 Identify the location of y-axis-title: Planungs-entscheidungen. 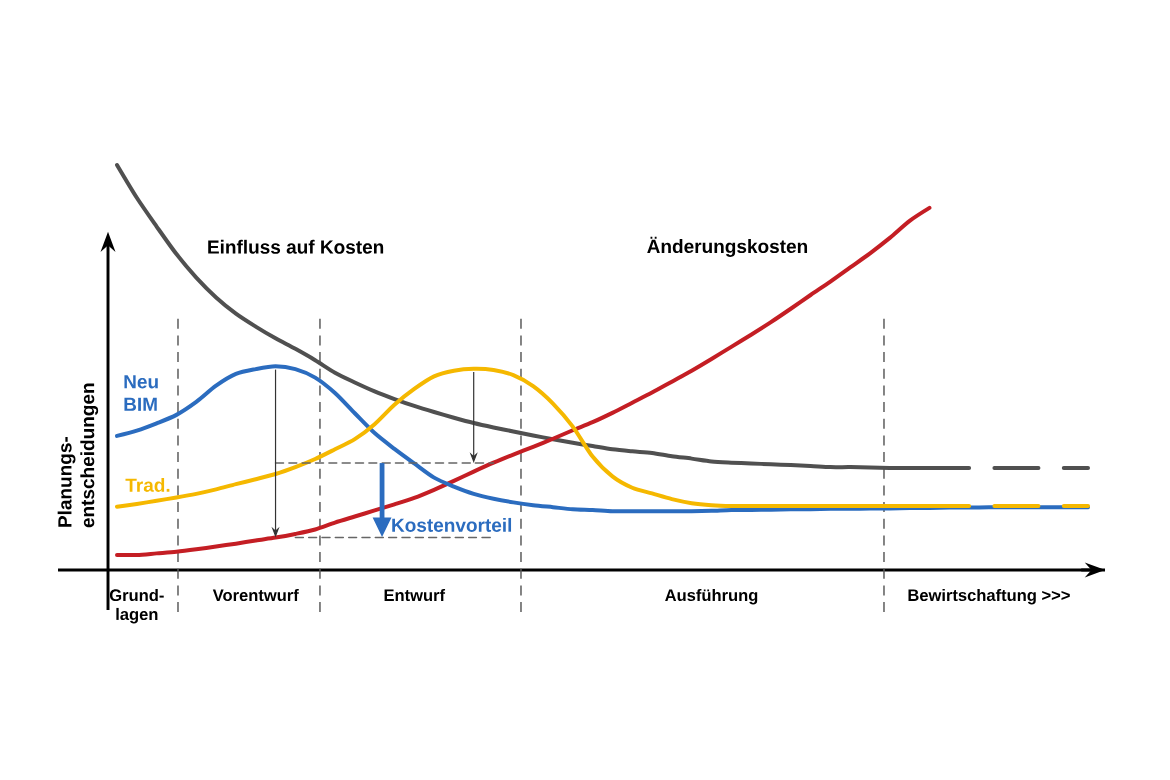
(78, 455).